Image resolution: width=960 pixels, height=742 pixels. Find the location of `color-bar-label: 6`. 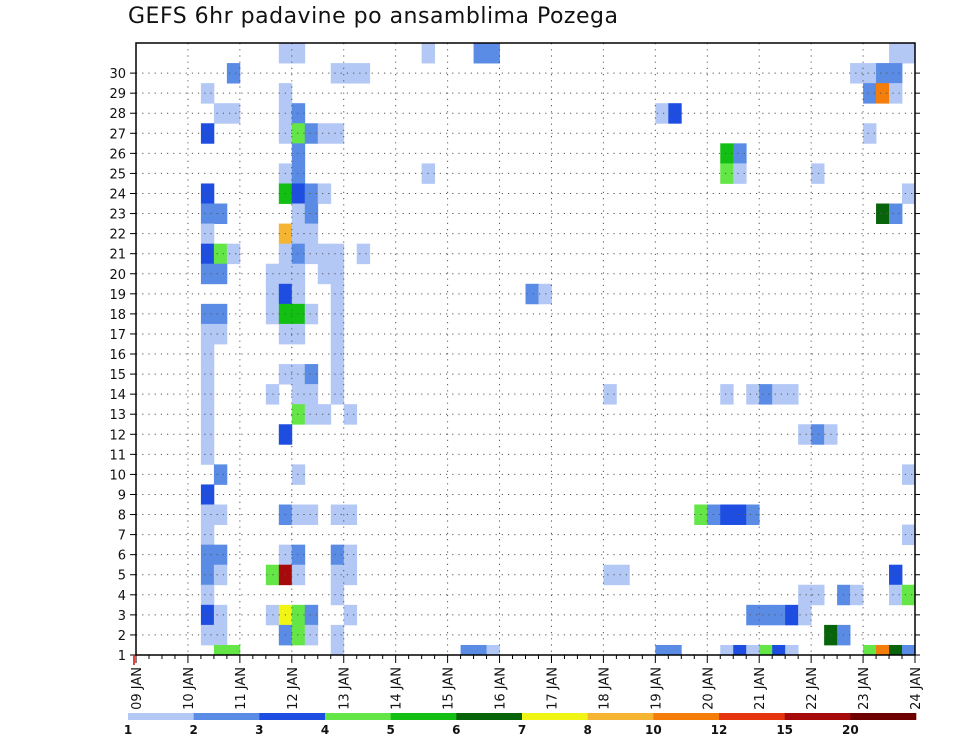

color-bar-label: 6 is located at coordinates (456, 730).